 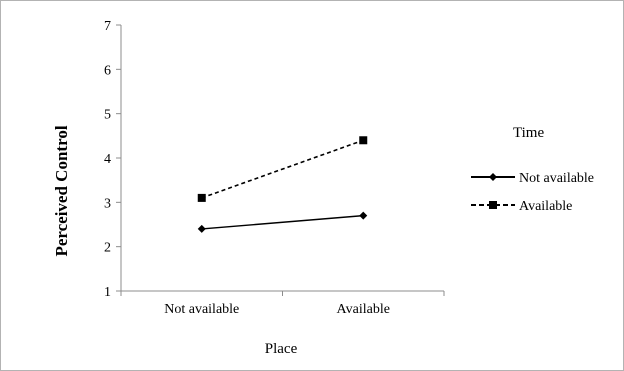 What do you see at coordinates (107, 26) in the screenshot?
I see `y-tick-label: 7` at bounding box center [107, 26].